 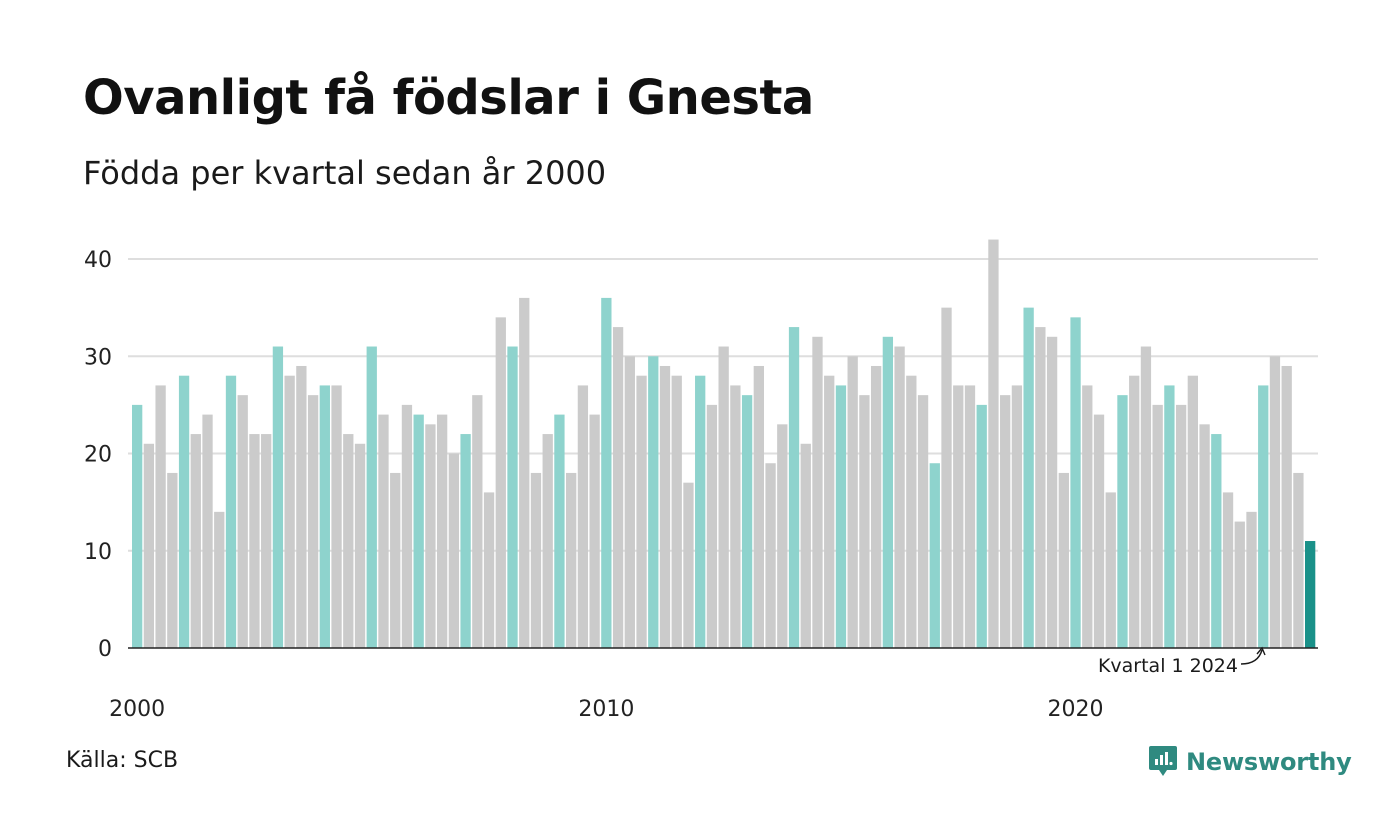 What do you see at coordinates (1286, 506) in the screenshot?
I see `bar-2024-q3` at bounding box center [1286, 506].